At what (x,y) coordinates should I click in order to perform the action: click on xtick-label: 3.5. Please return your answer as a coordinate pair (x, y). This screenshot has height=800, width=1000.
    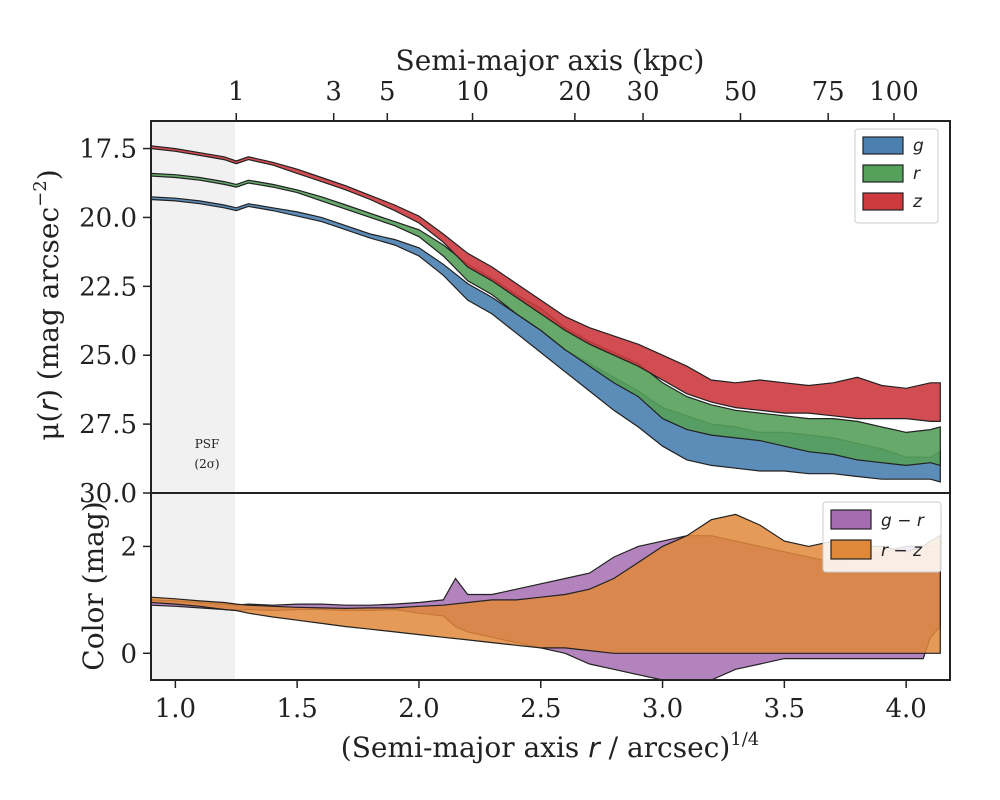
    Looking at the image, I should click on (784, 709).